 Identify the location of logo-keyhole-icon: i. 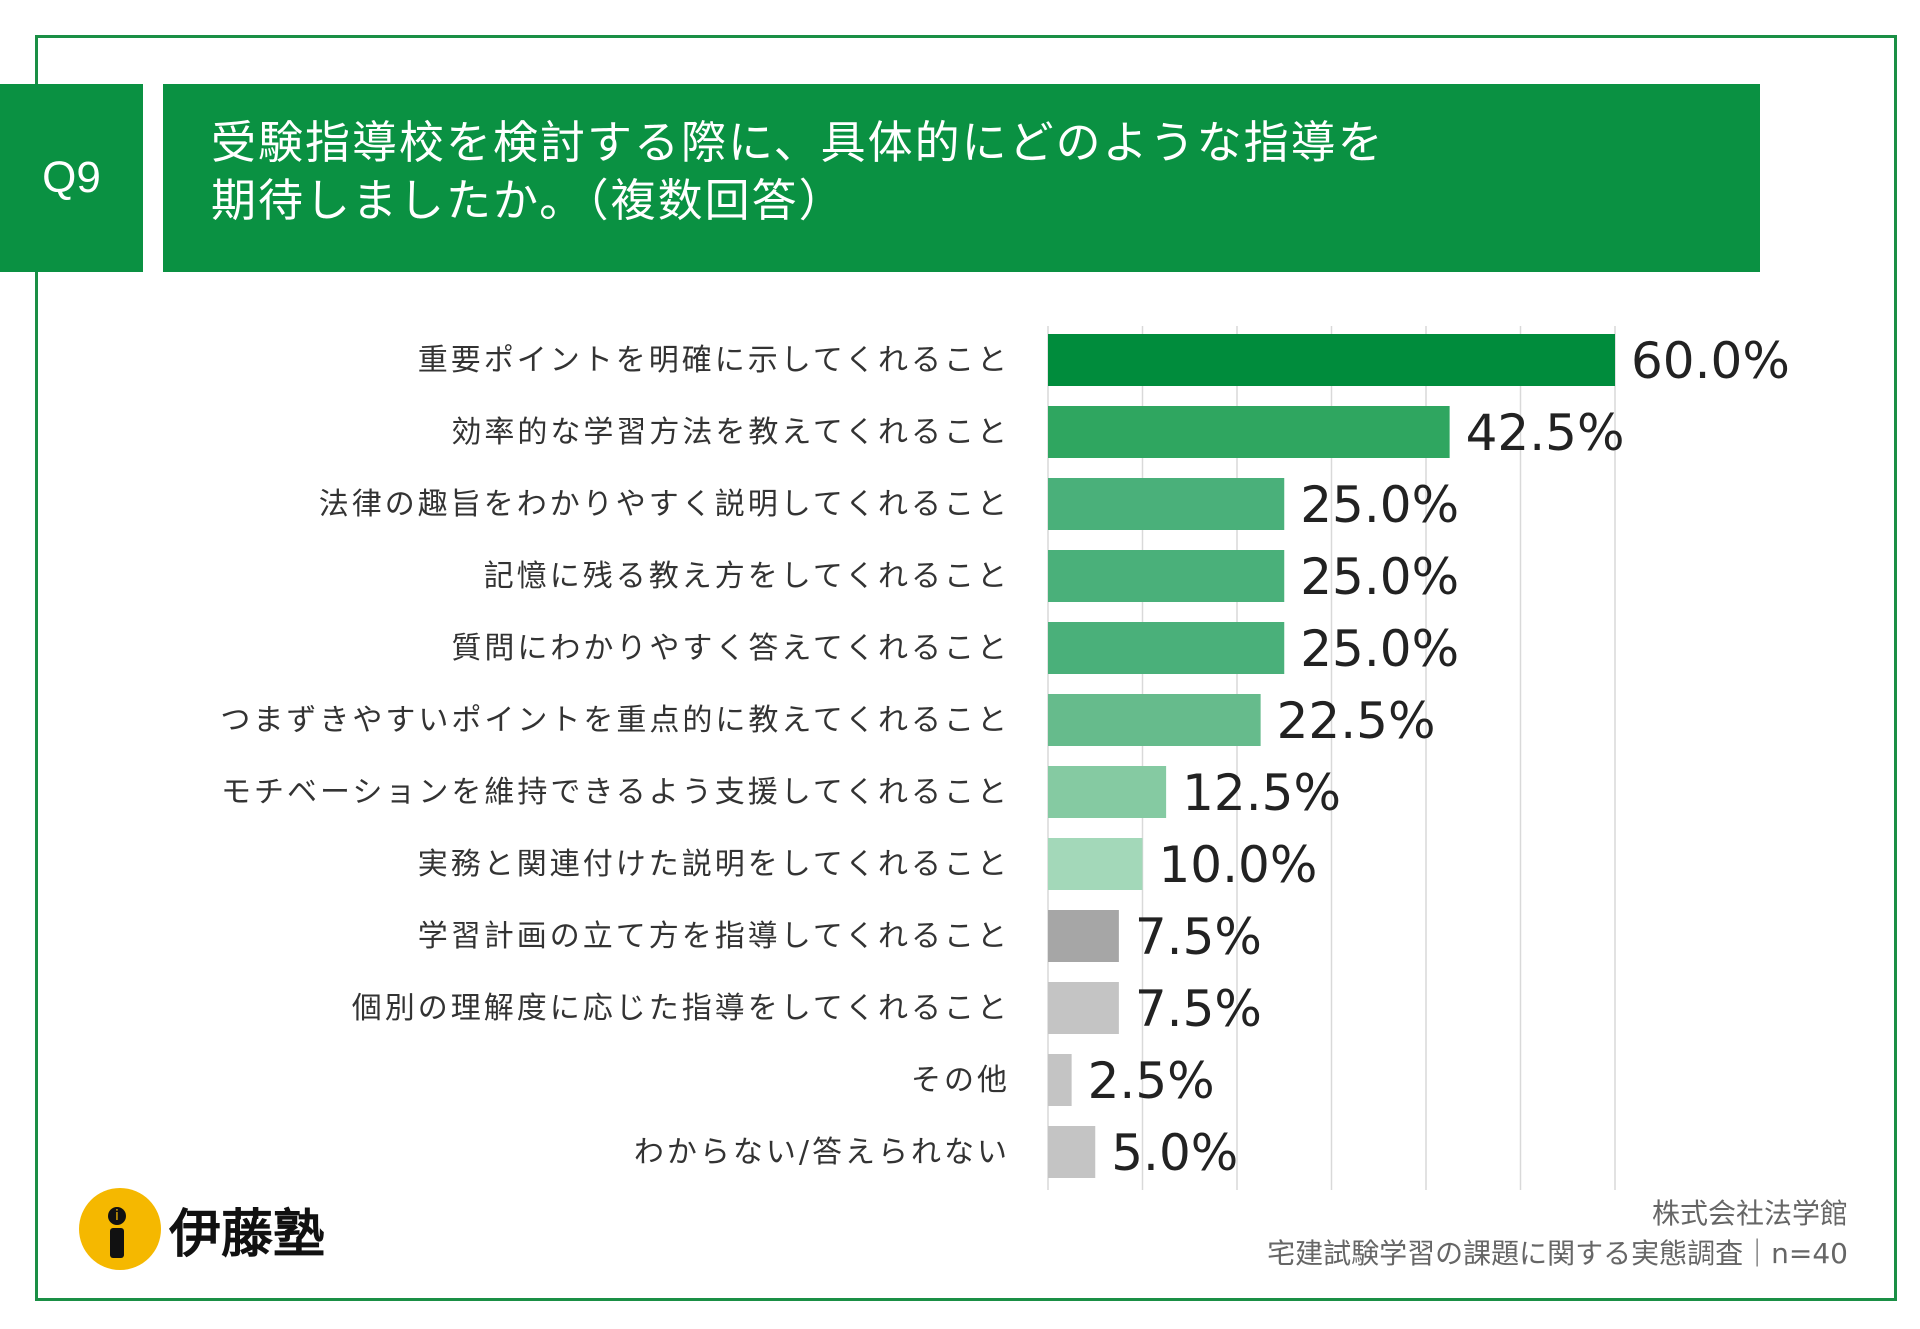
(120, 1229).